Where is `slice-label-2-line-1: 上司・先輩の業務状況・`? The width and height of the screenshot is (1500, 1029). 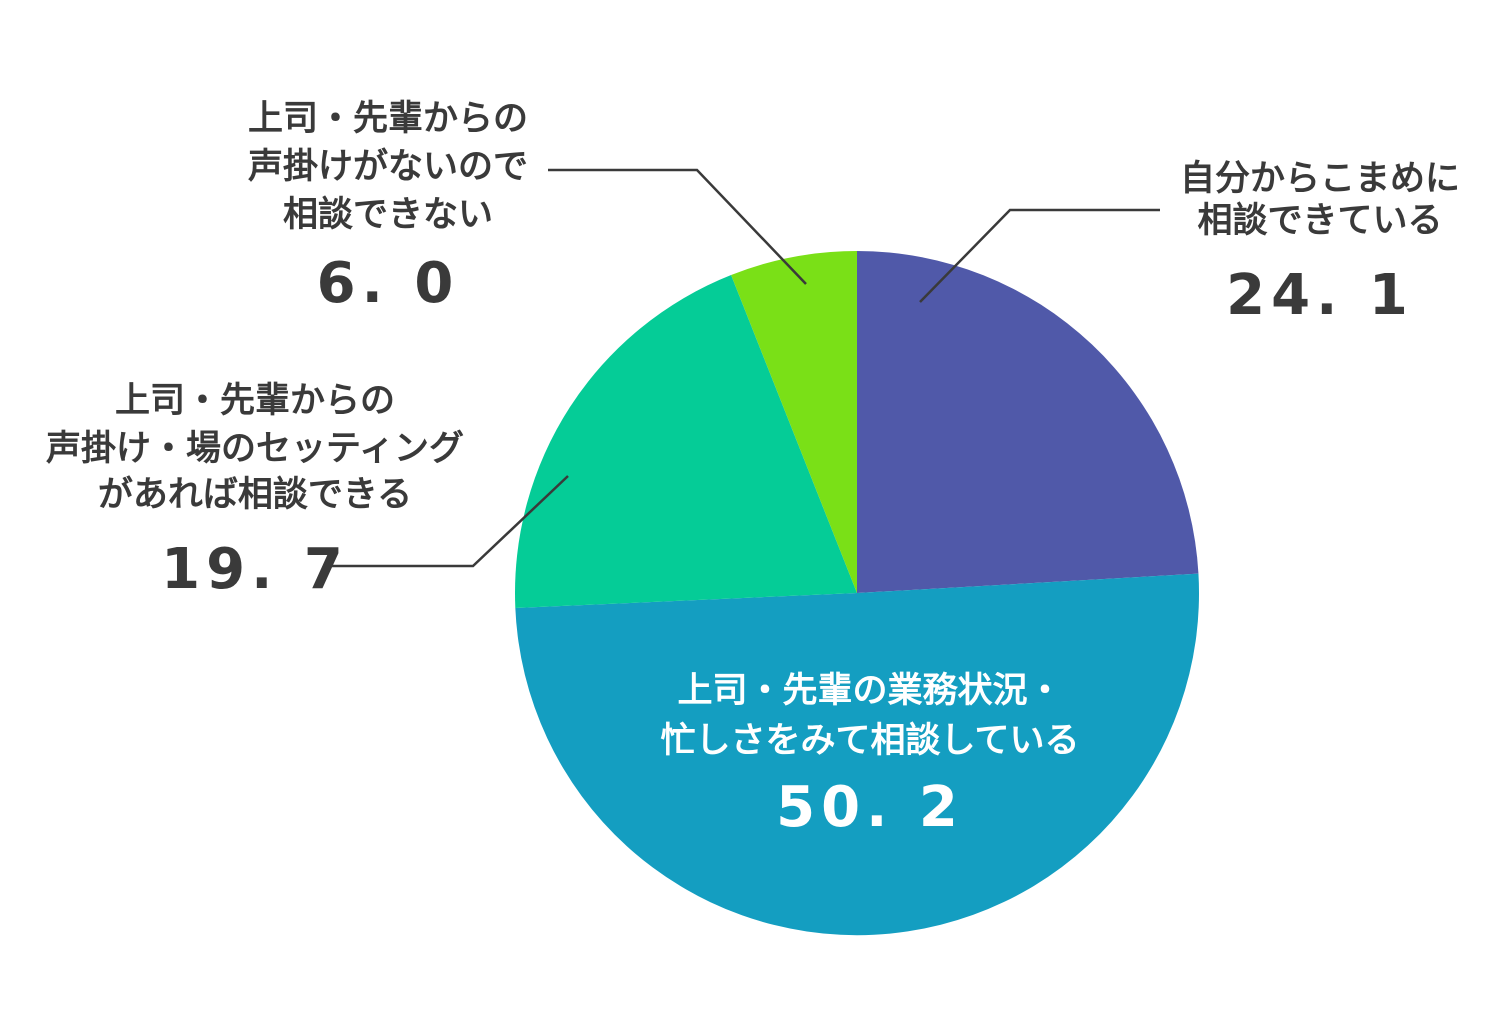
slice-label-2-line-1: 上司・先輩の業務状況・ is located at coordinates (869, 691).